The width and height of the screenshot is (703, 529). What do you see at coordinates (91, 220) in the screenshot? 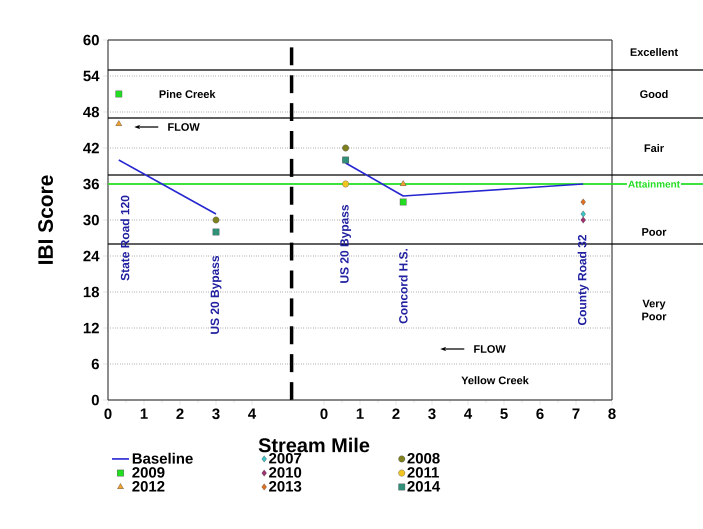
I see `y-tick-label: 30` at bounding box center [91, 220].